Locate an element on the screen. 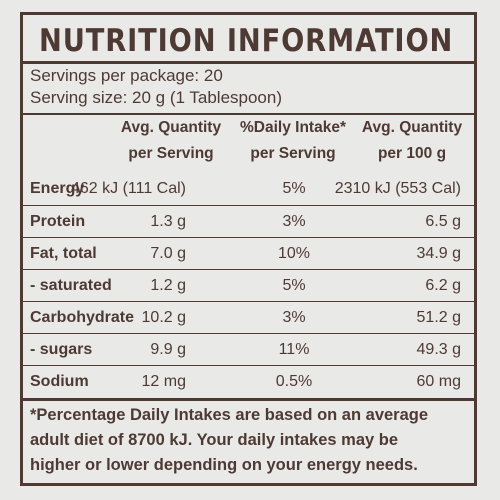 Image resolution: width=500 pixels, height=500 pixels. daily-intake-value: 10% is located at coordinates (294, 253).